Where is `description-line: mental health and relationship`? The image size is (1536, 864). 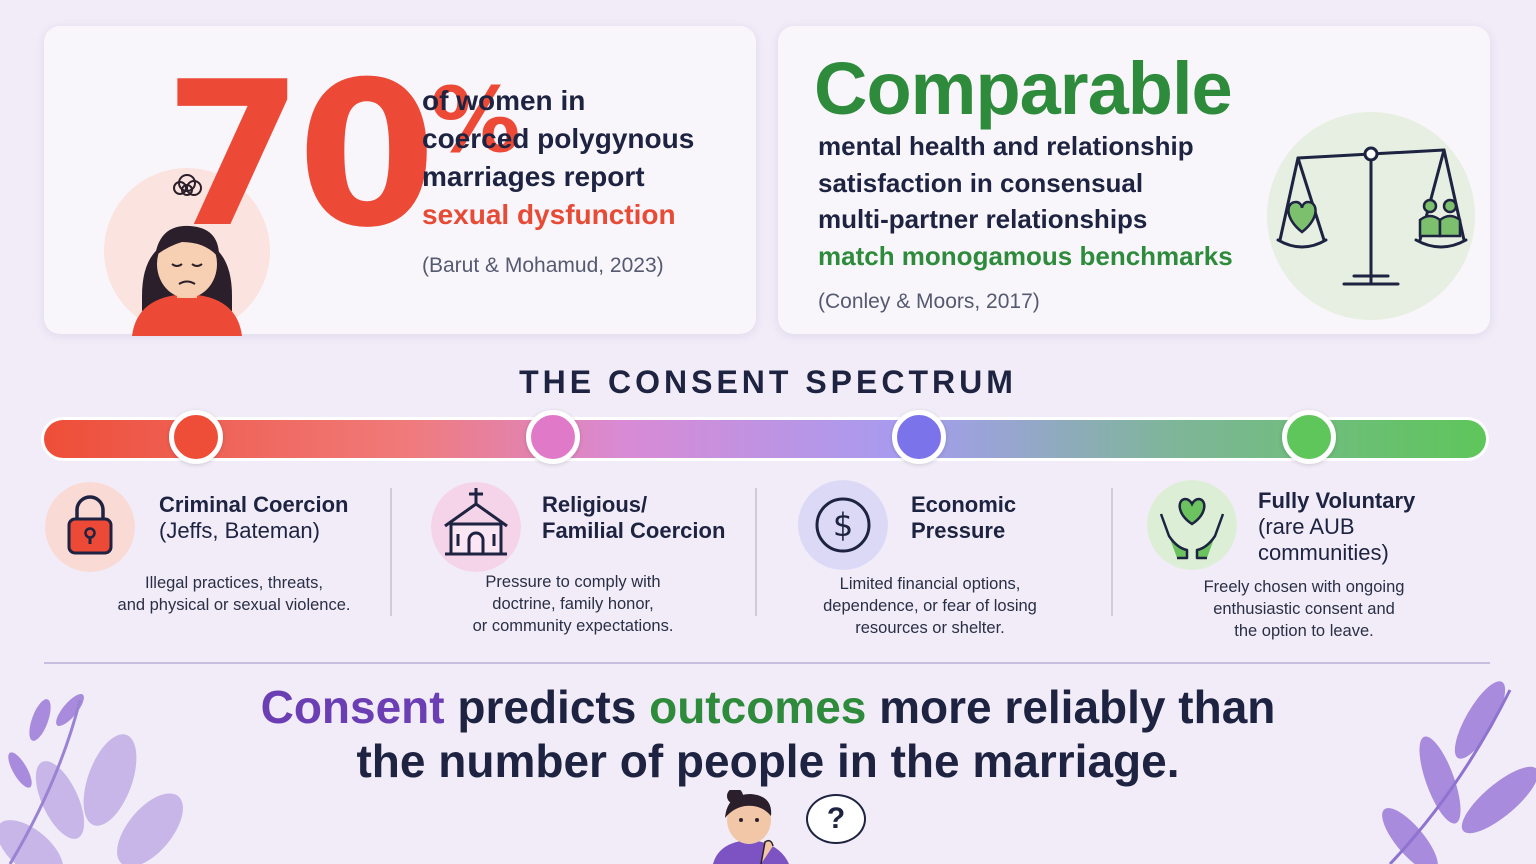
description-line: mental health and relationship is located at coordinates (1006, 146).